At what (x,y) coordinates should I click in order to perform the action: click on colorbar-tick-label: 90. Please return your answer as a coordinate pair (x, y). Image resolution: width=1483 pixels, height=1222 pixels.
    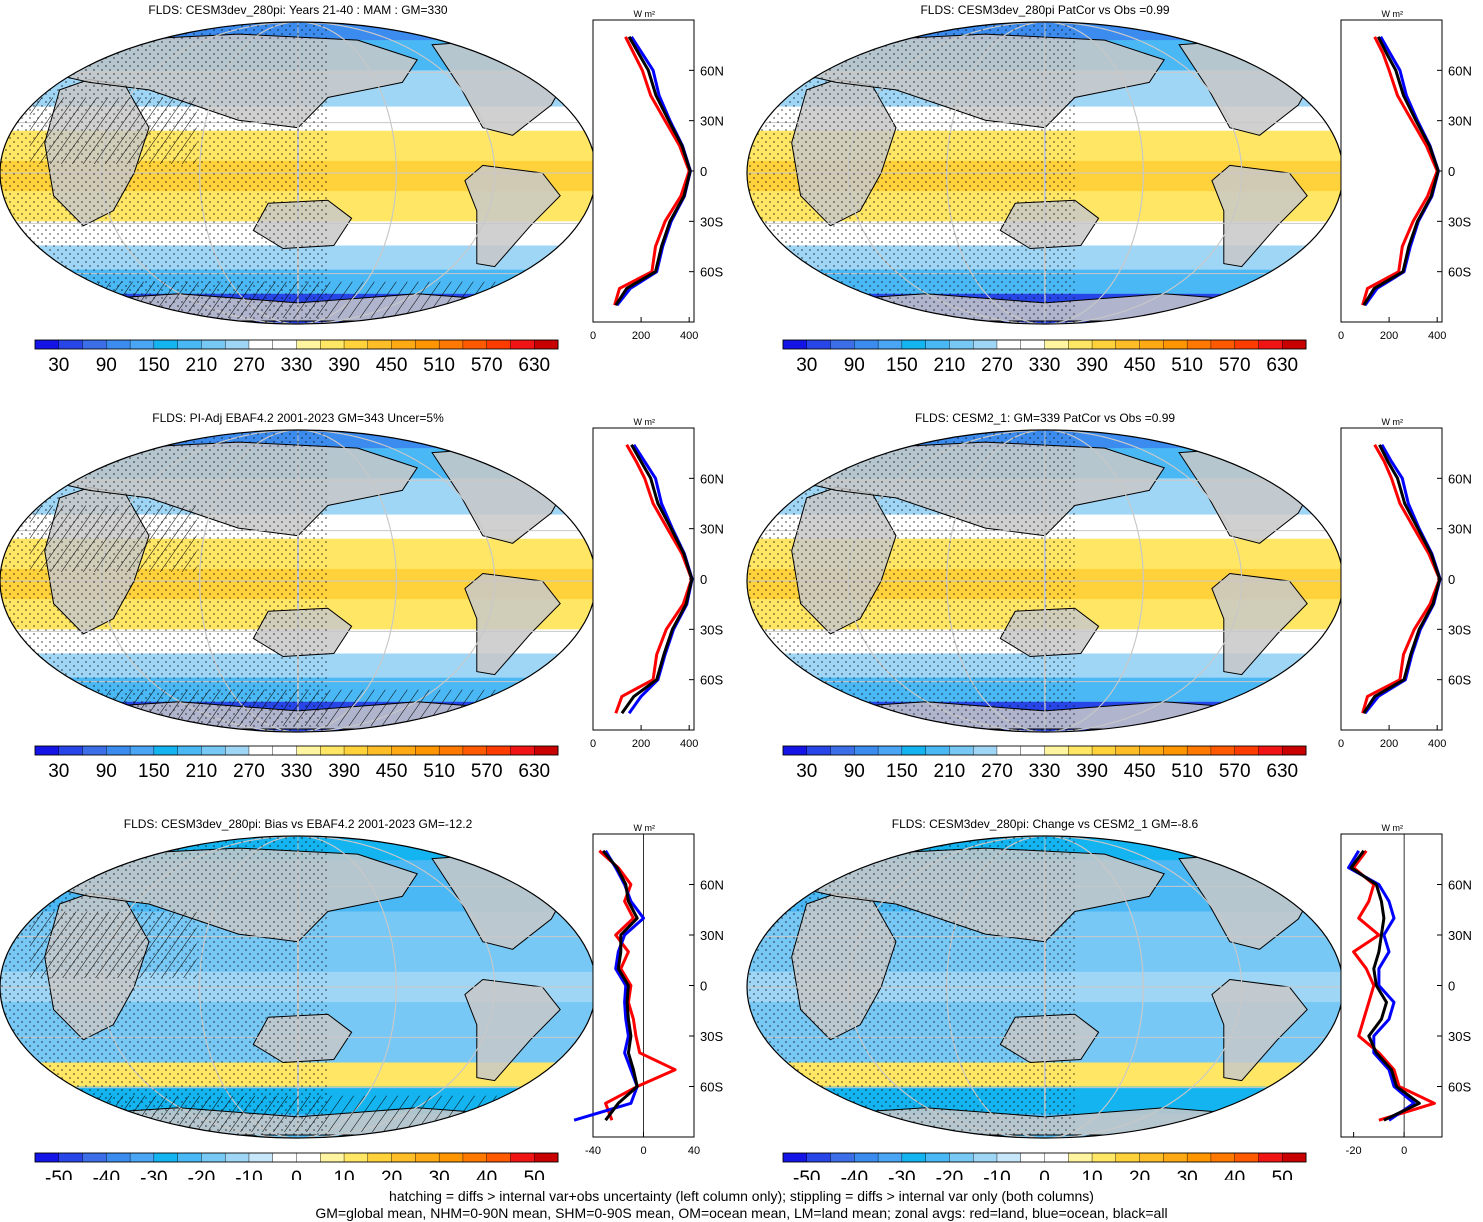
    Looking at the image, I should click on (854, 771).